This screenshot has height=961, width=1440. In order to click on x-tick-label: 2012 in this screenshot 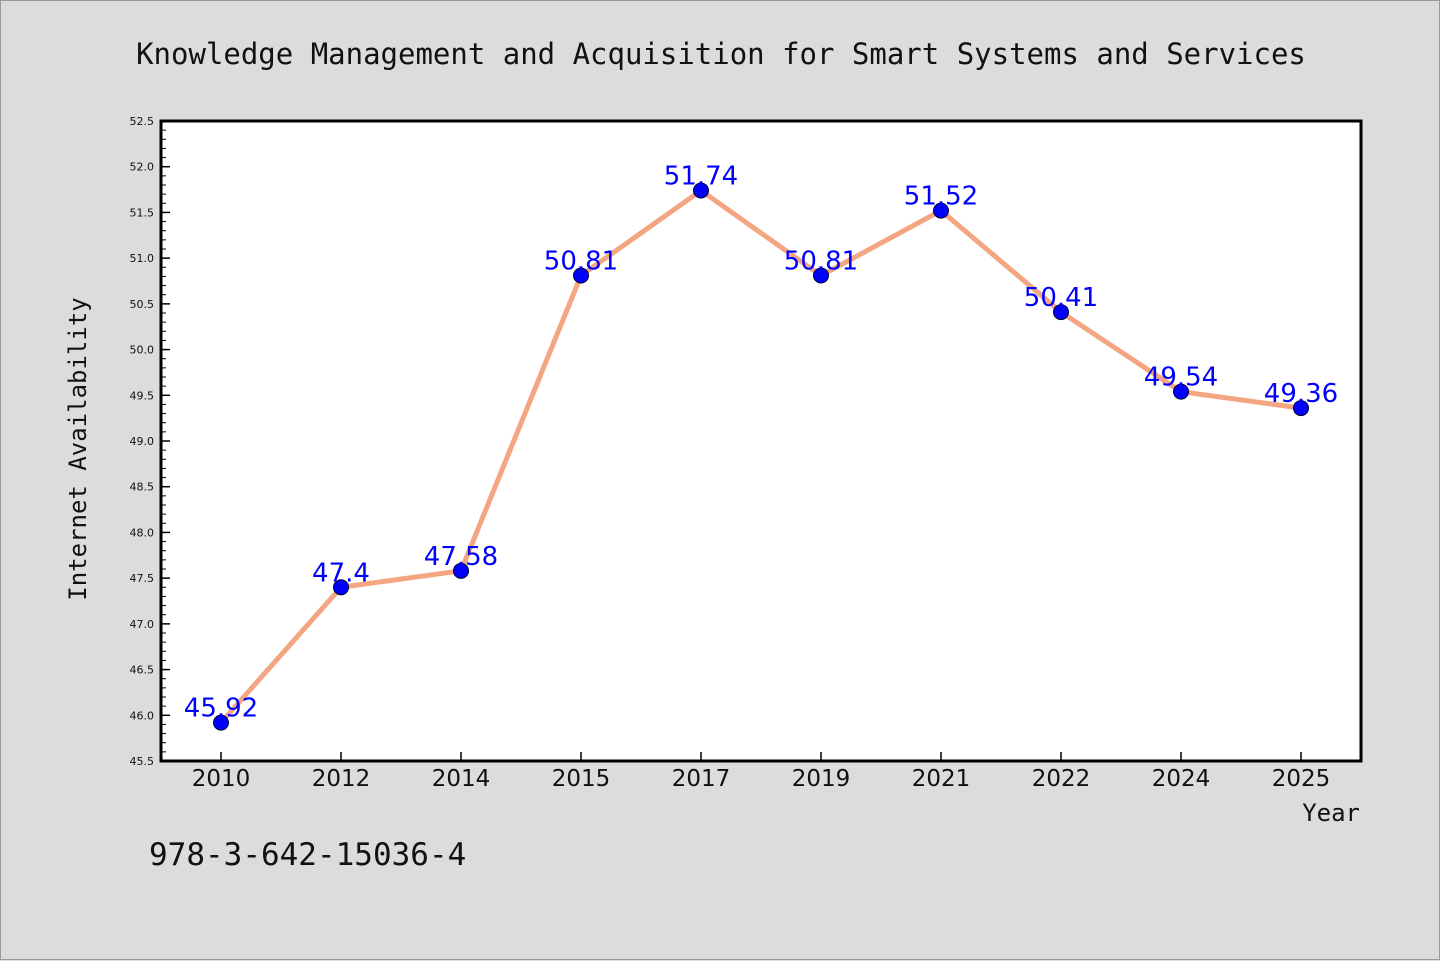, I will do `click(341, 779)`.